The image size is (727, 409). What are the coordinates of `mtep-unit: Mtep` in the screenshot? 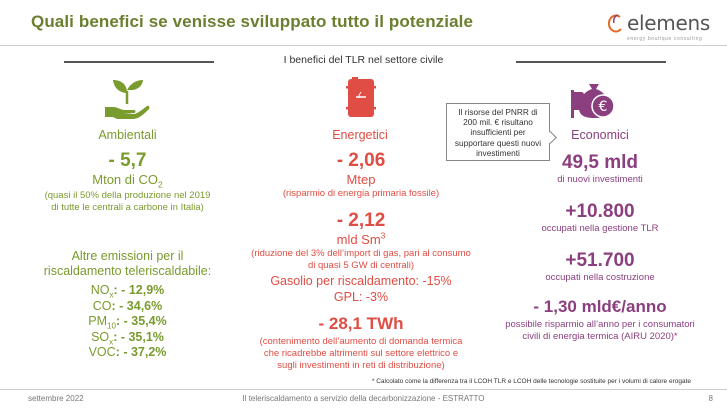 It's located at (361, 179).